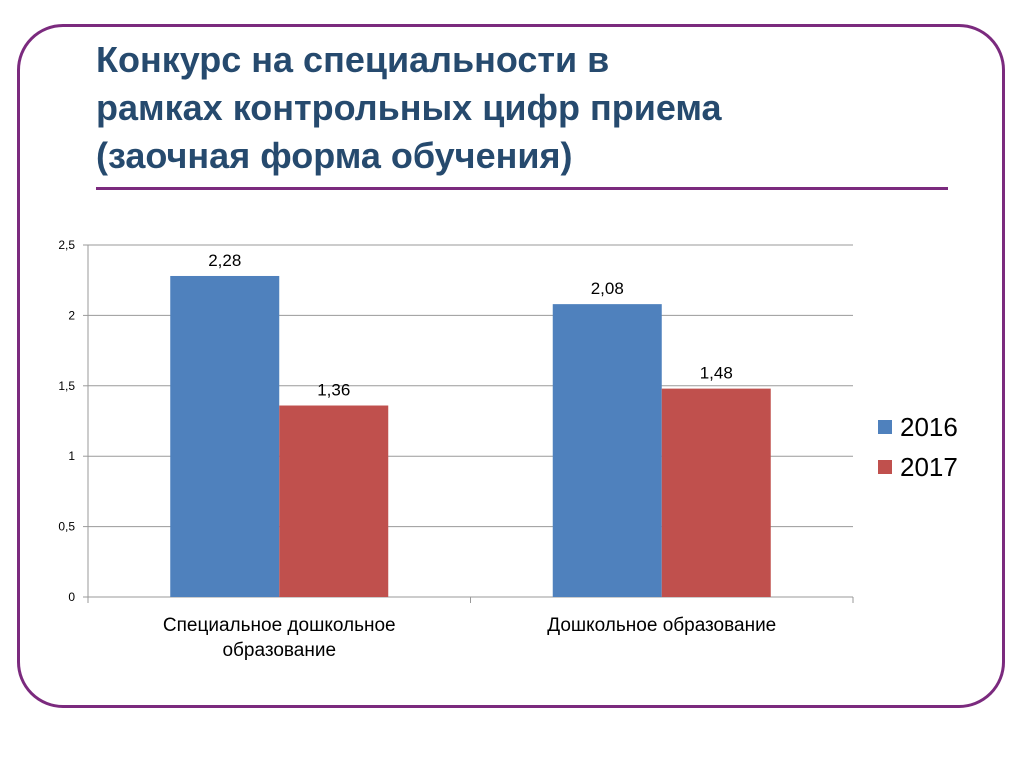  What do you see at coordinates (66, 527) in the screenshot?
I see `y-tick-label: 0,5` at bounding box center [66, 527].